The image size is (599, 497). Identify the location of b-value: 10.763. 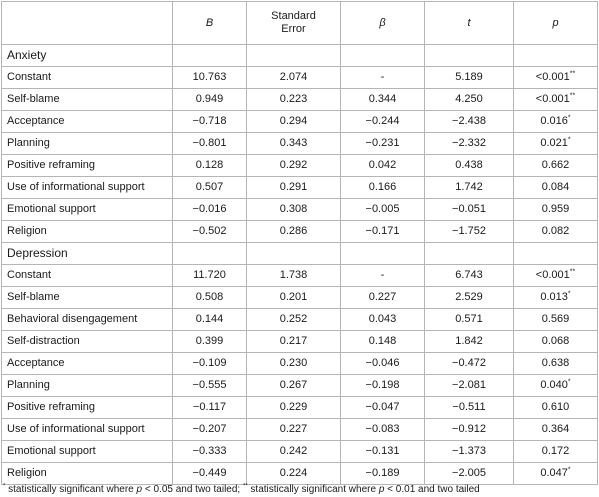
(209, 77).